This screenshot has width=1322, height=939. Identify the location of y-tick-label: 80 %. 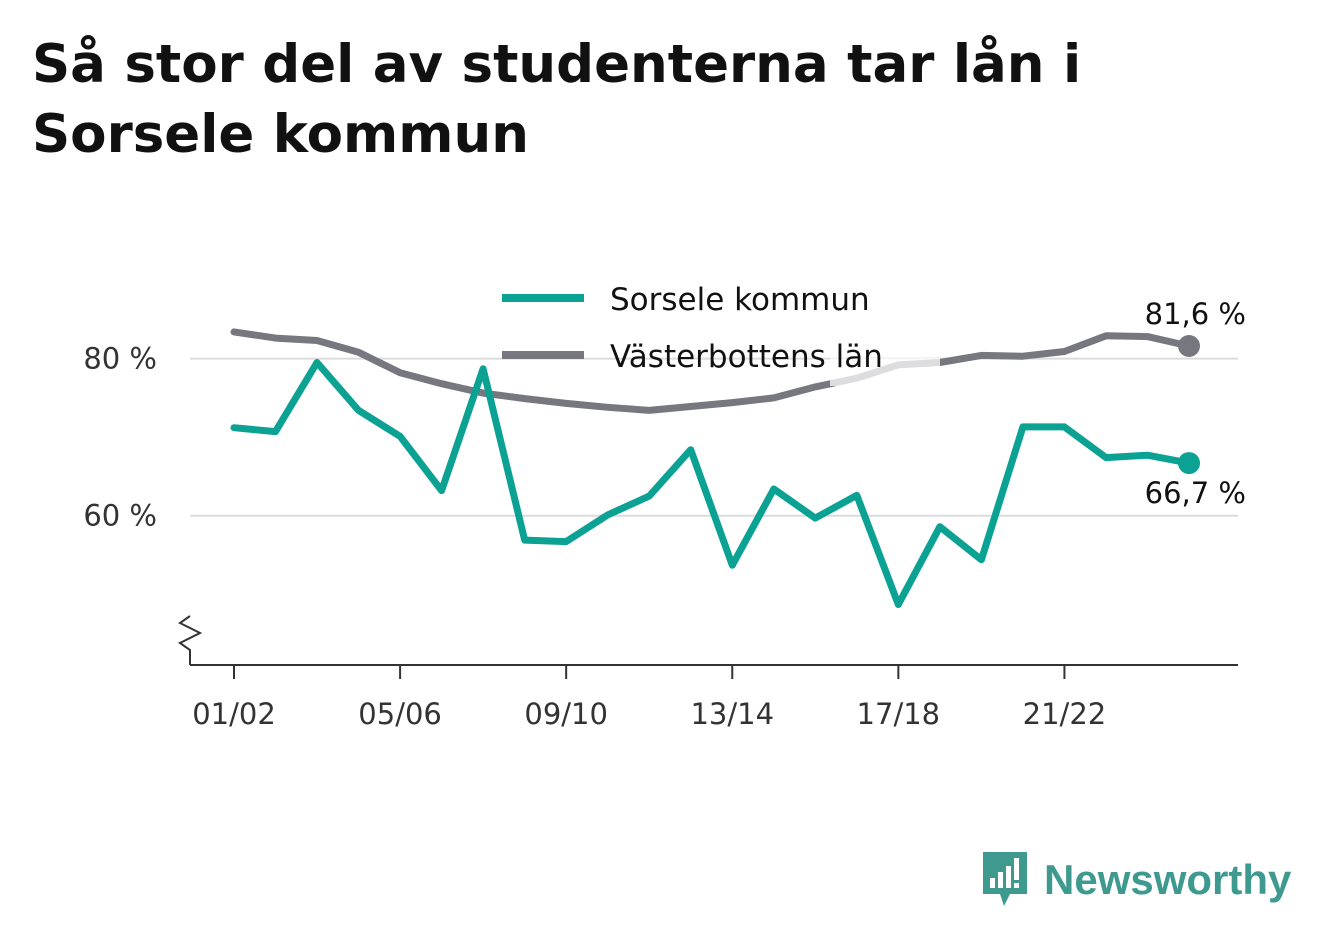
(120, 359).